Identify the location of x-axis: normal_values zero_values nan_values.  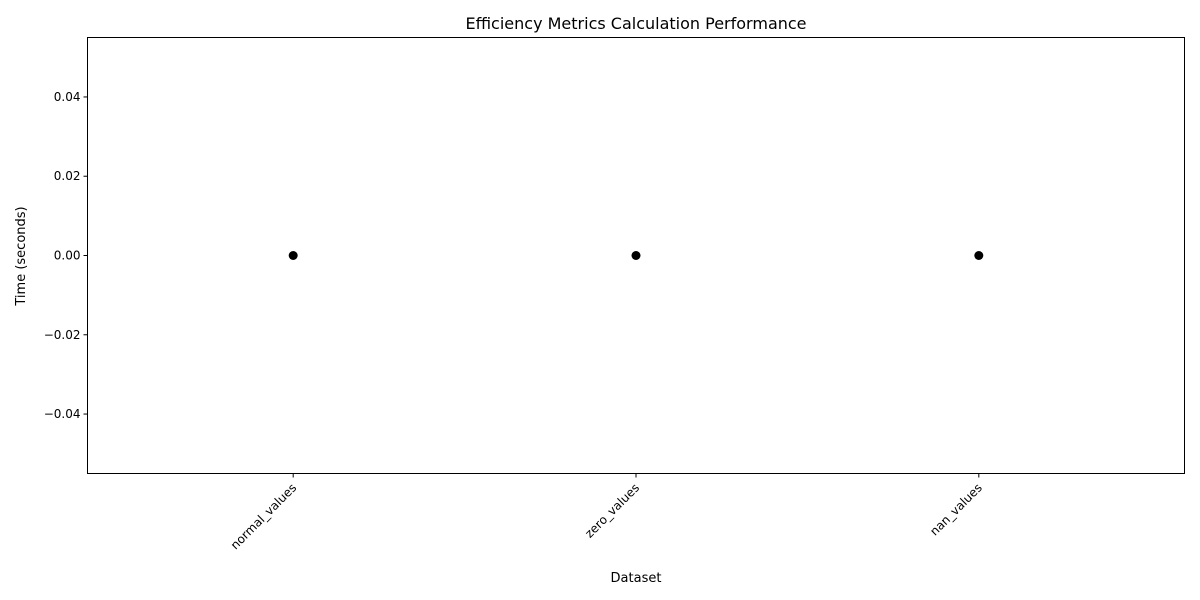
(606, 512).